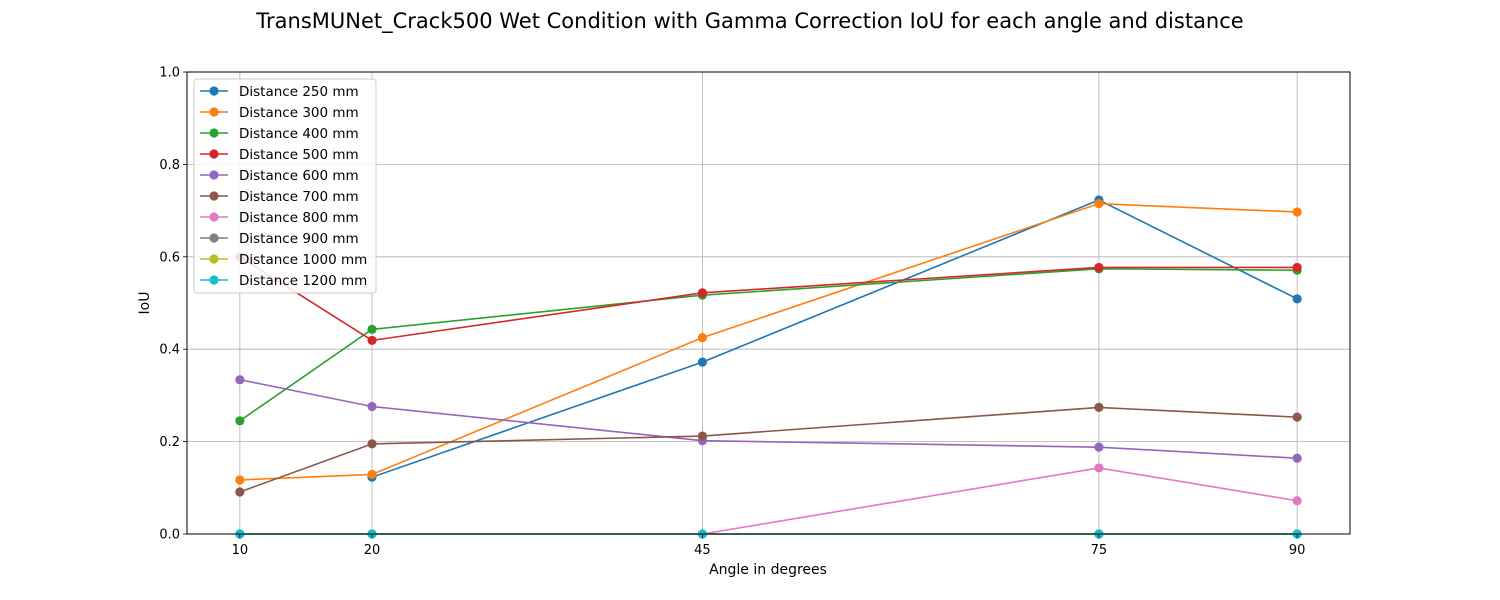 The height and width of the screenshot is (600, 1500). I want to click on legend-item: Distance 250 mm, so click(279, 92).